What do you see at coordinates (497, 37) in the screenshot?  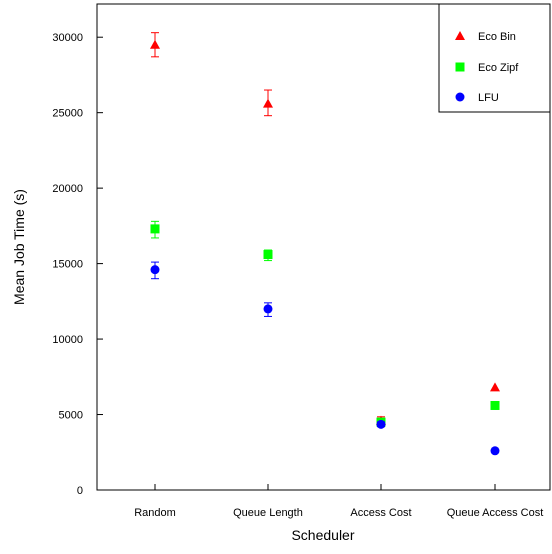 I see `legend-eco-bin-label: Eco Bin` at bounding box center [497, 37].